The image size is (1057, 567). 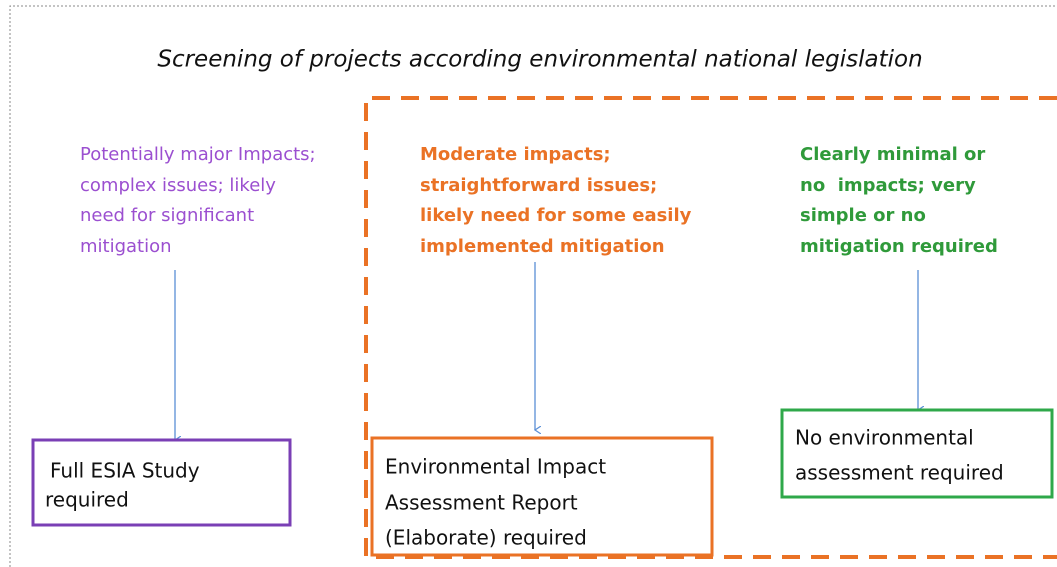 What do you see at coordinates (899, 473) in the screenshot?
I see `outcome-line: assessment required` at bounding box center [899, 473].